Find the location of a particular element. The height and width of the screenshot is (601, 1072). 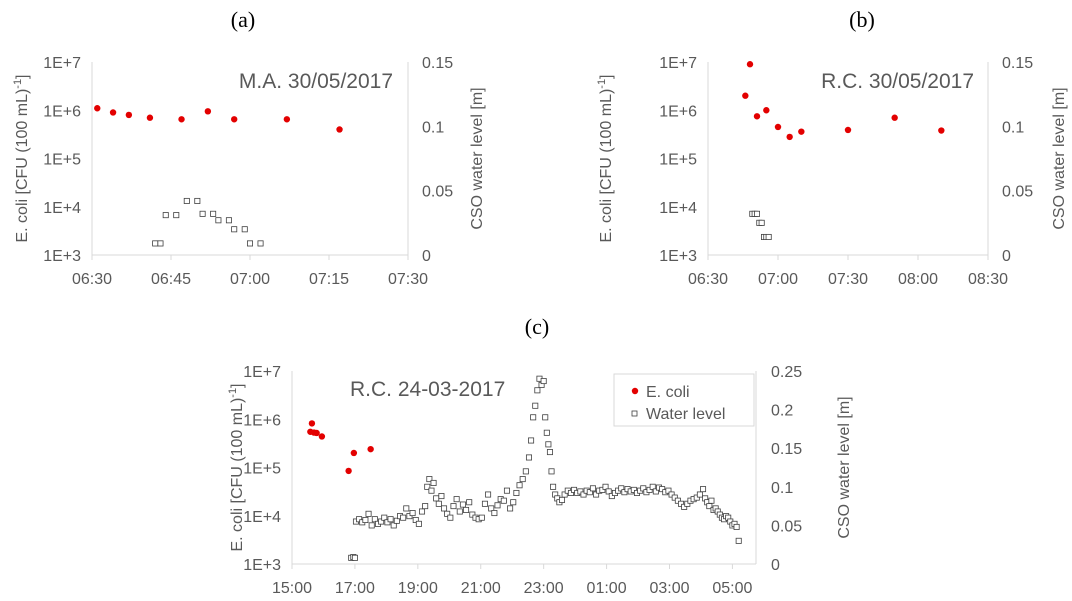

legend-swatch-ecoli is located at coordinates (635, 391).